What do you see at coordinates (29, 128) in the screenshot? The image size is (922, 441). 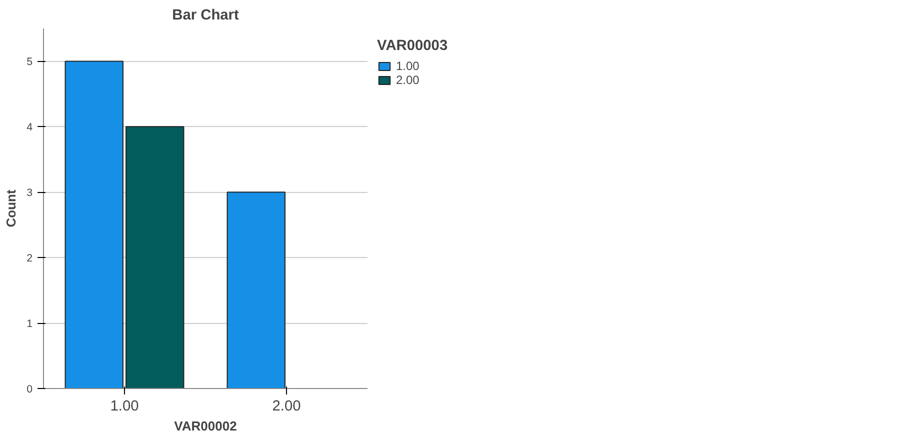 I see `y-tick-label: 4` at bounding box center [29, 128].